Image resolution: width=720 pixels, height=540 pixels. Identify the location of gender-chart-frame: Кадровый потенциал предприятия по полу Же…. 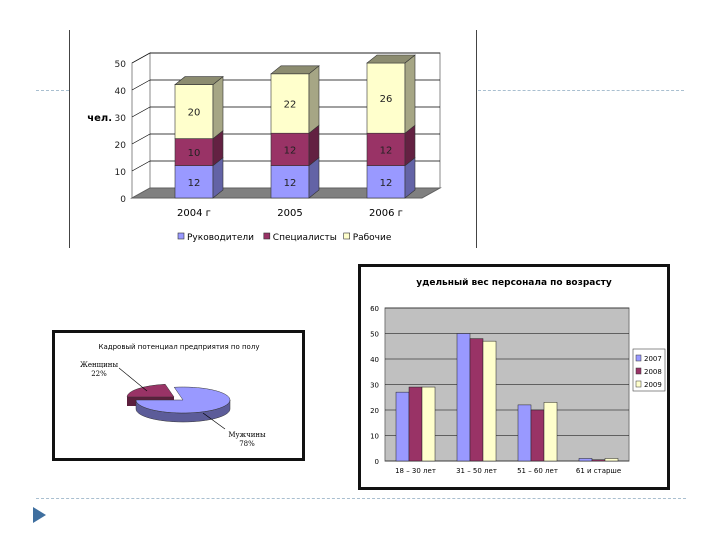
(178, 395).